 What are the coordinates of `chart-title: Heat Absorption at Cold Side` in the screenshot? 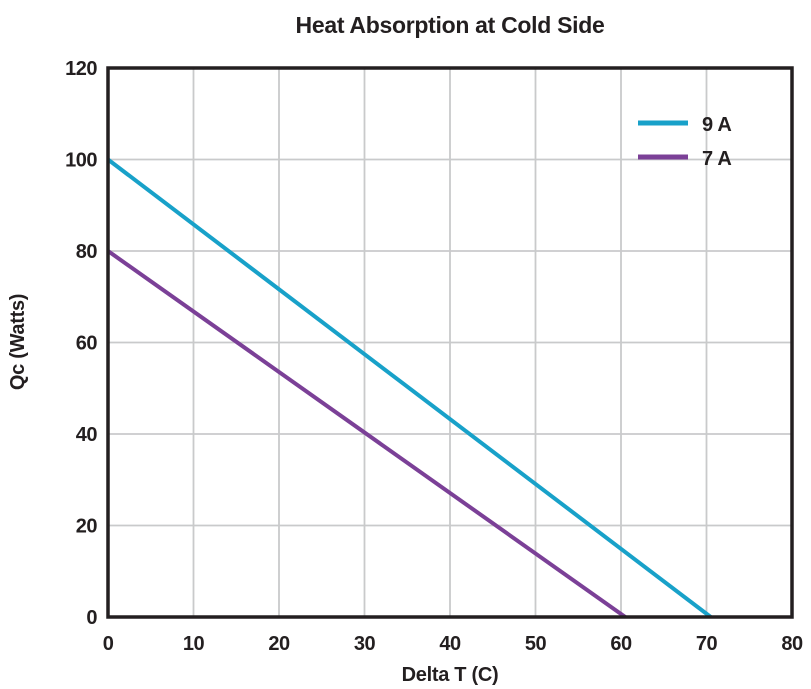 It's located at (450, 25).